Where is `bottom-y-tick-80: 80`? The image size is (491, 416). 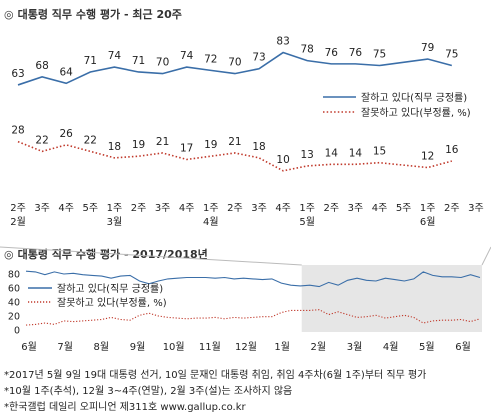 bottom-y-tick-80: 80 is located at coordinates (14, 275).